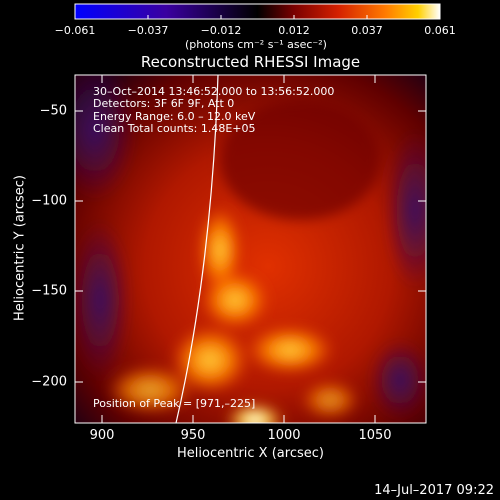 The image size is (500, 500). I want to click on plot-title: Reconstructed RHESSI Image, so click(250, 62).